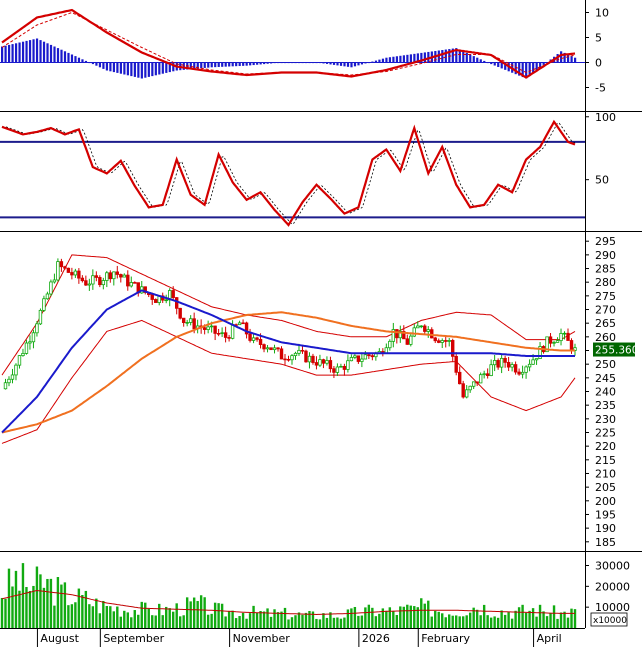  What do you see at coordinates (605, 446) in the screenshot?
I see `price-y-tick-label: 220` at bounding box center [605, 446].